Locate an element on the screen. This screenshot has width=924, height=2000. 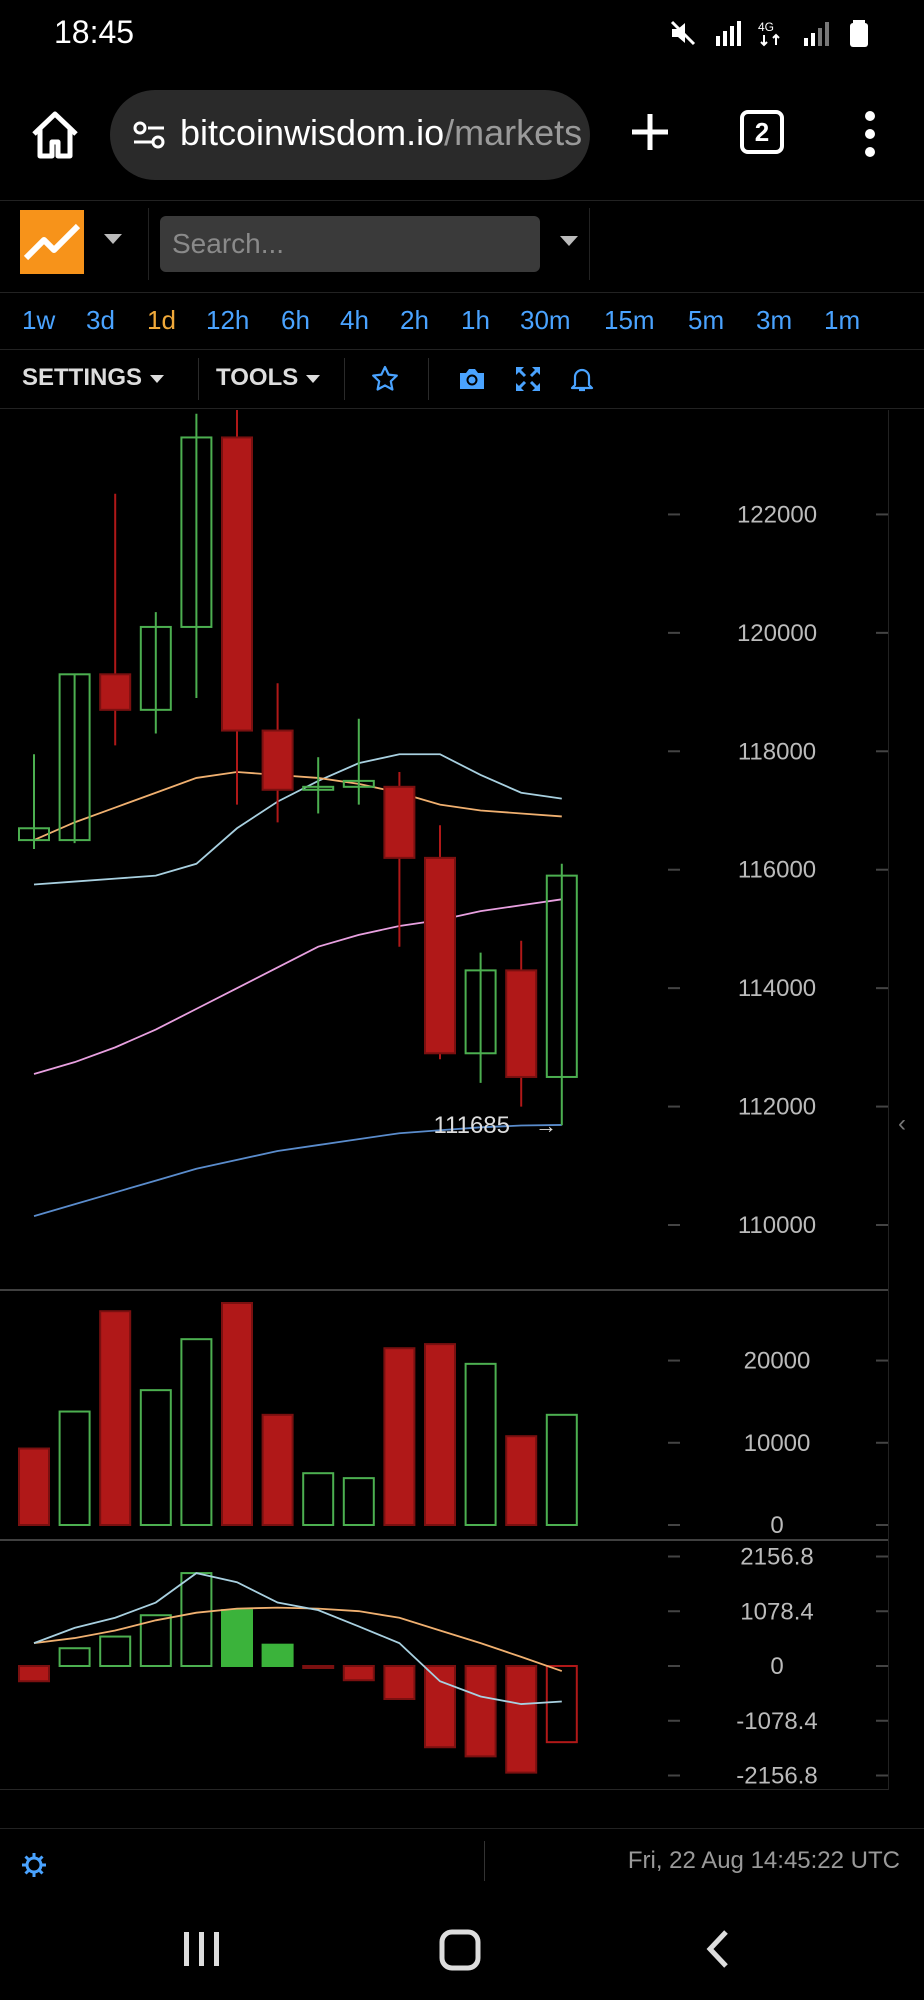
logo-dropdown-chevron-icon is located at coordinates (113, 239).